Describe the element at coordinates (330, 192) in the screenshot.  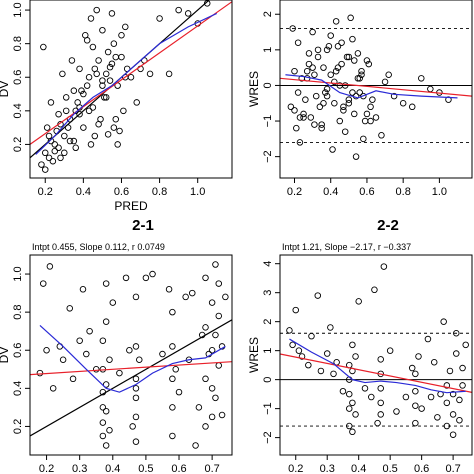
I see `x-tick-label: 0.4` at that location.